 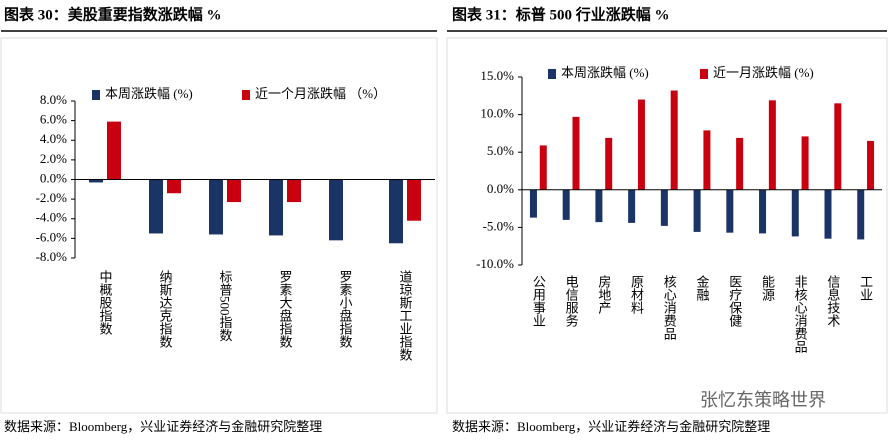 What do you see at coordinates (561, 14) in the screenshot?
I see `chart-title: 图表 31：标普 500 行业涨跌幅 %` at bounding box center [561, 14].